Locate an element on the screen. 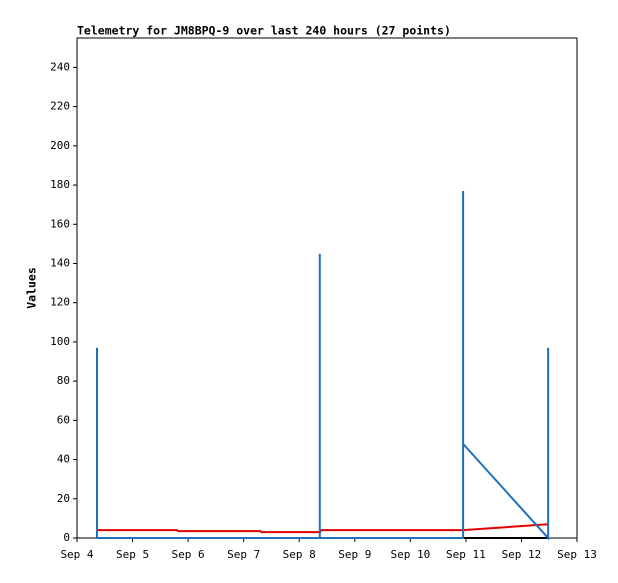  y-tick-label: 40 is located at coordinates (63, 459).